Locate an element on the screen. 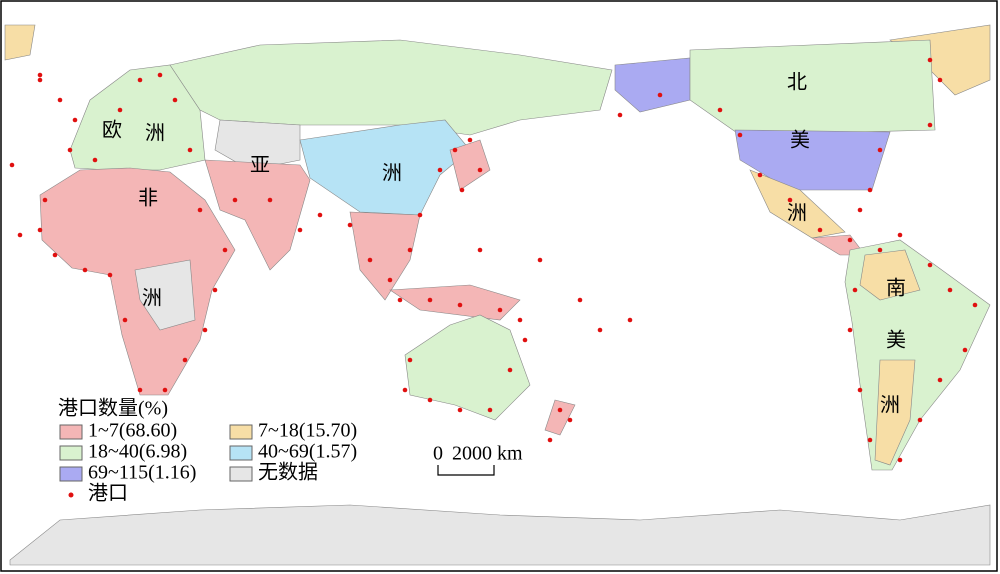 This screenshot has width=1000, height=574. canada is located at coordinates (812, 87).